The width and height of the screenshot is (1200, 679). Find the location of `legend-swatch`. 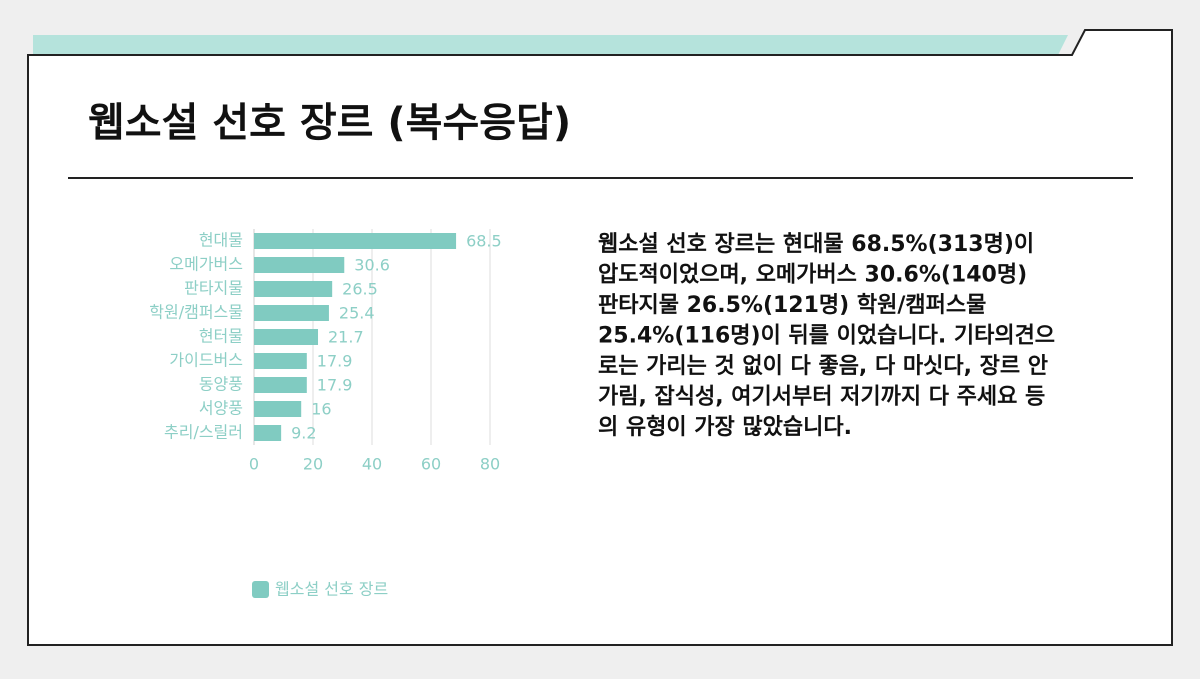

legend-swatch is located at coordinates (260, 589).